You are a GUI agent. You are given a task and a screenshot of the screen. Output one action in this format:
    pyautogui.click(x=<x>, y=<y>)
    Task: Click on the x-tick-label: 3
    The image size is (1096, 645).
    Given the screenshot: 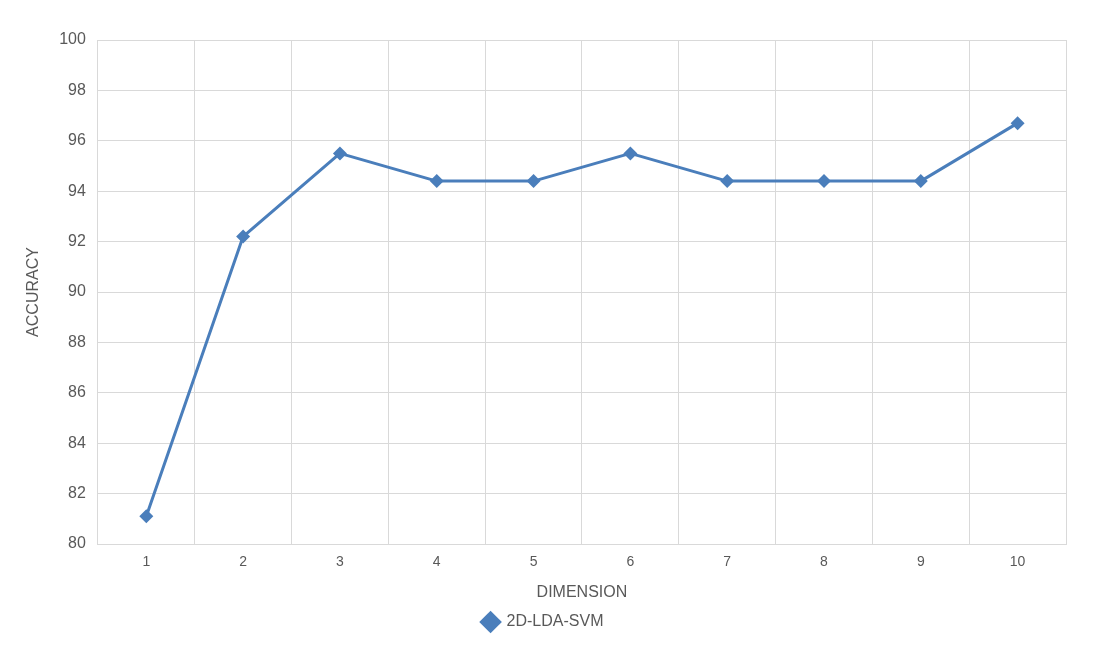 What is the action you would take?
    pyautogui.click(x=340, y=561)
    